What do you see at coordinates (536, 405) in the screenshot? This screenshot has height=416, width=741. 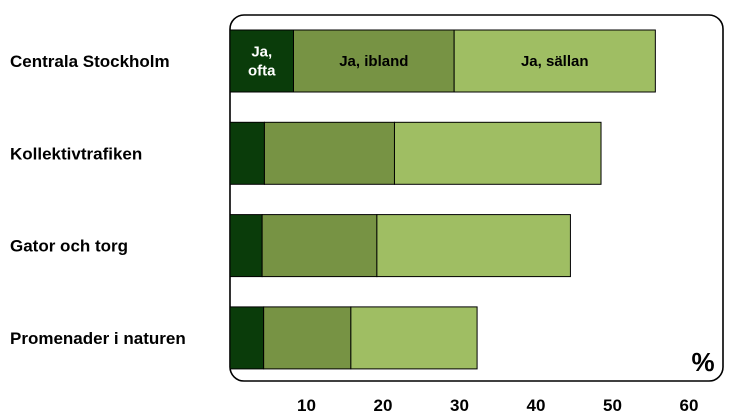 I see `x-tick-label-40: 40` at bounding box center [536, 405].